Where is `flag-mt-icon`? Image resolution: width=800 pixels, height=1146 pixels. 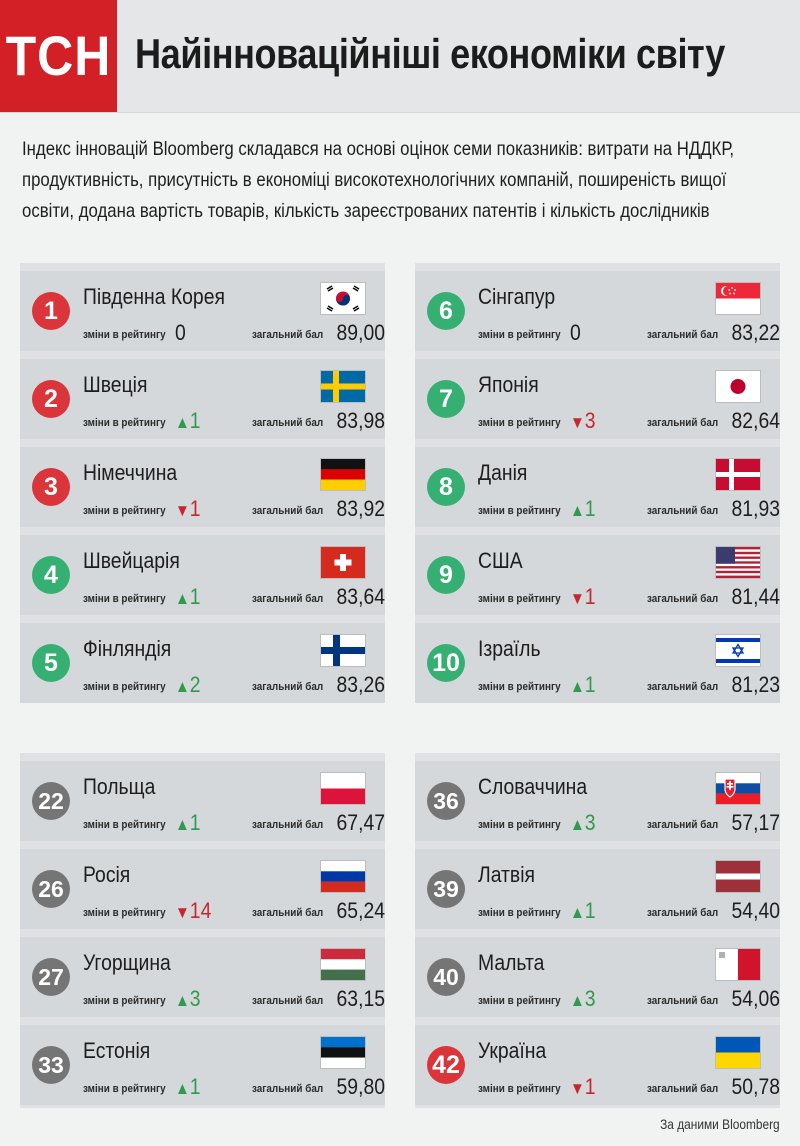
flag-mt-icon is located at coordinates (738, 964).